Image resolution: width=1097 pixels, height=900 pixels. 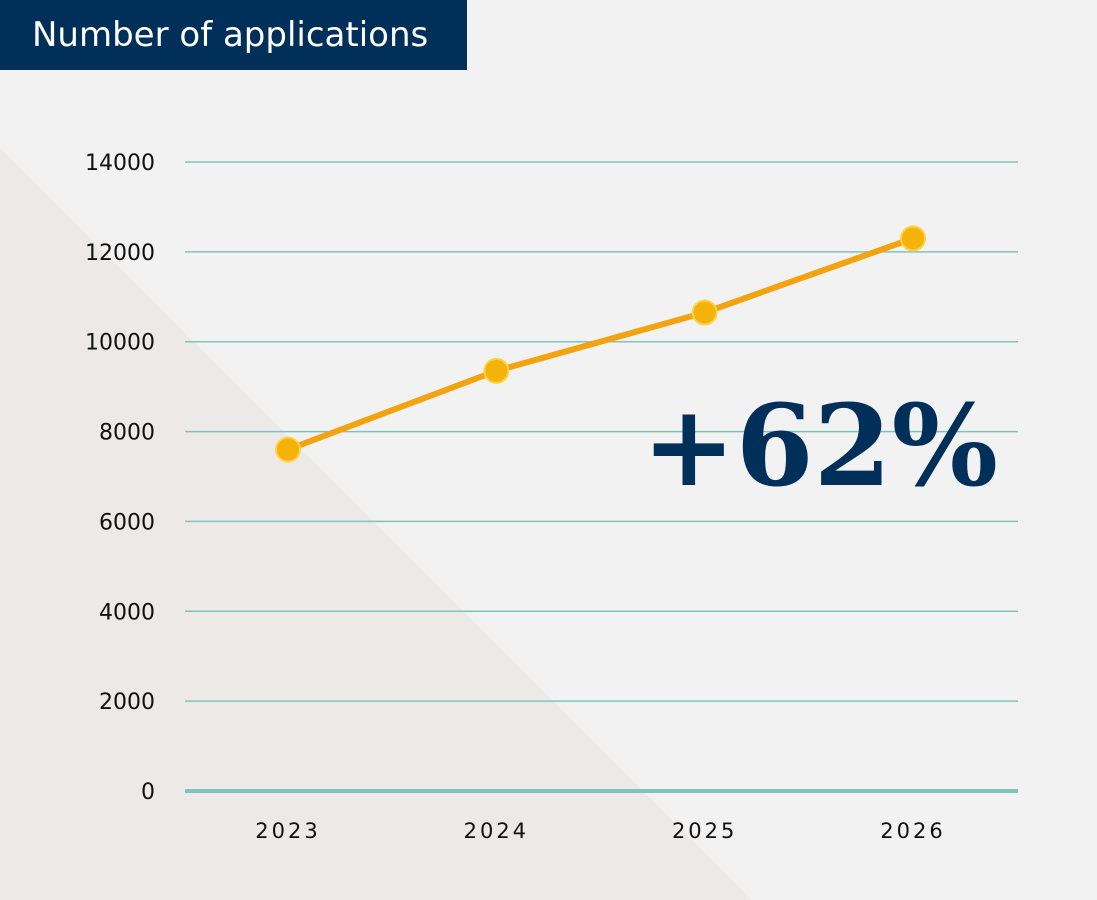 What do you see at coordinates (127, 522) in the screenshot?
I see `y-tick-label: 6000` at bounding box center [127, 522].